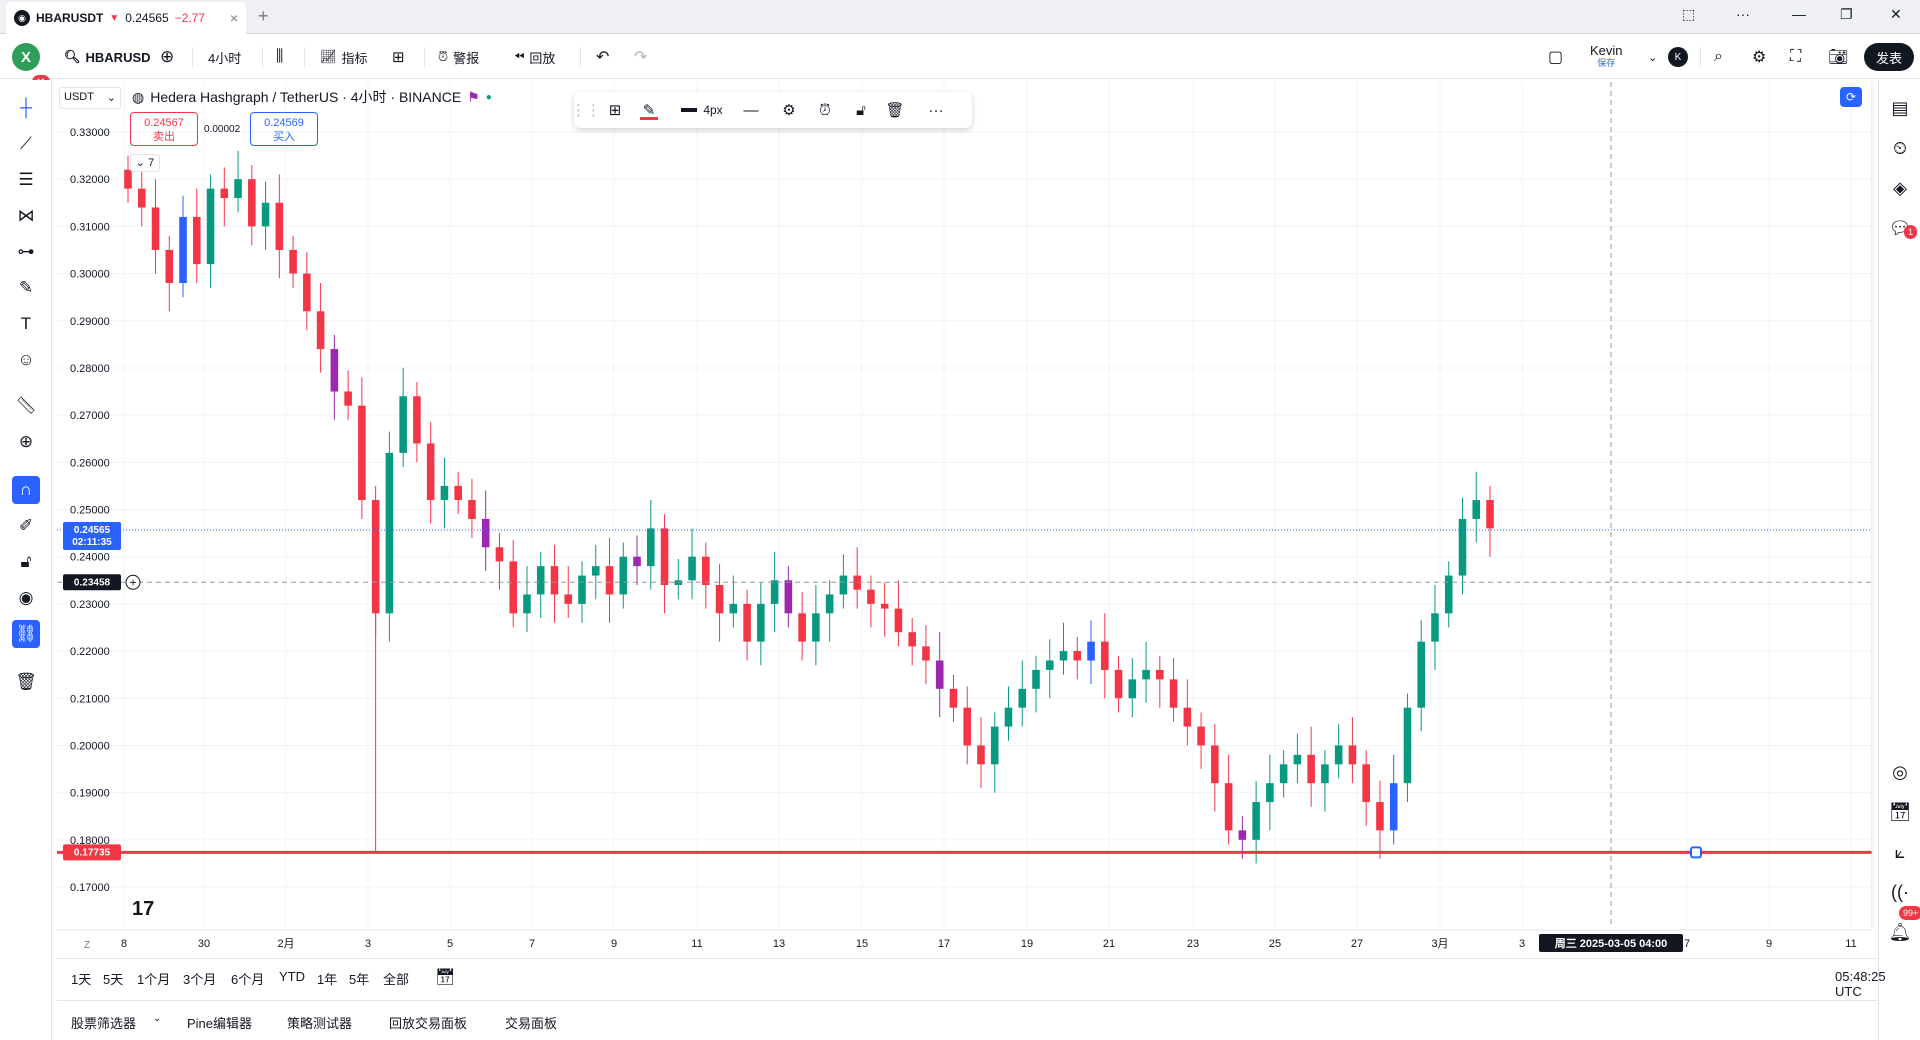 The image size is (1920, 1040). I want to click on publish-button: 发表, so click(1889, 57).